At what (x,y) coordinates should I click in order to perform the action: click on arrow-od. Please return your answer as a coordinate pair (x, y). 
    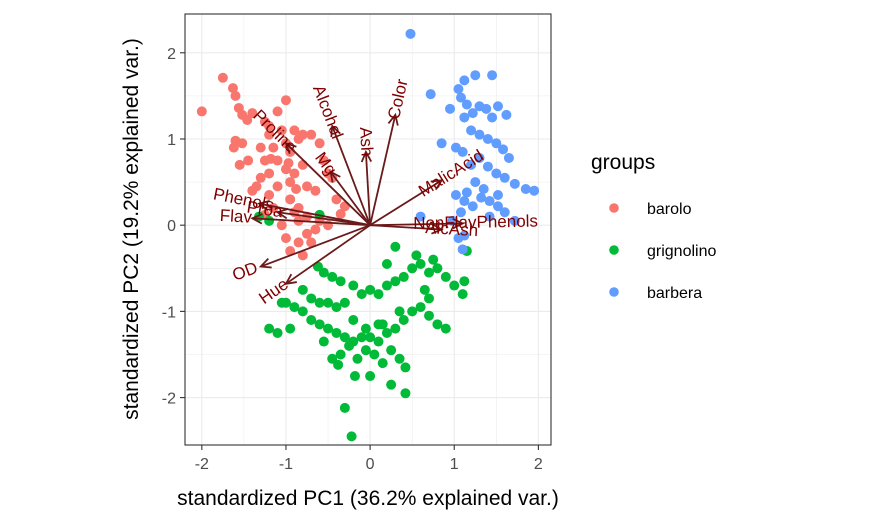
    Looking at the image, I should click on (315, 246).